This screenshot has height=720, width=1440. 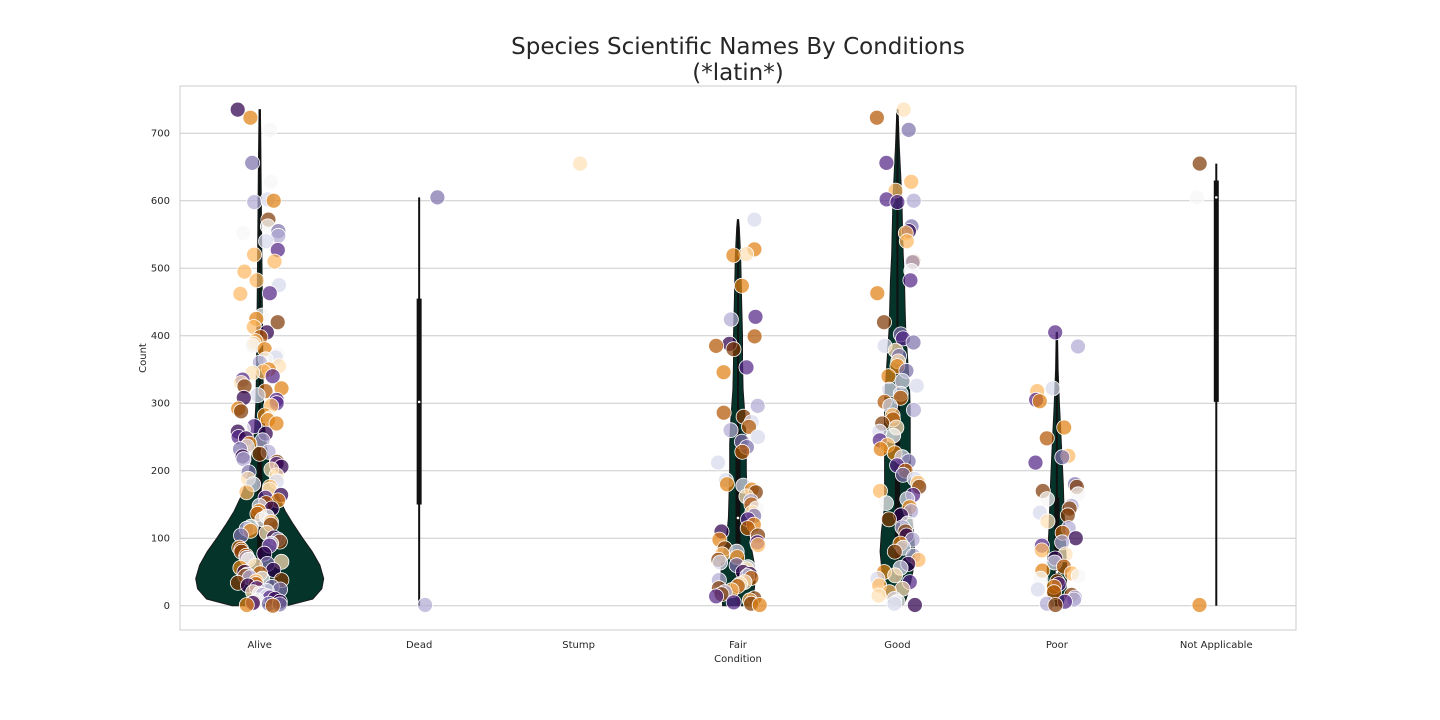 What do you see at coordinates (143, 358) in the screenshot?
I see `y-axis-label: Count` at bounding box center [143, 358].